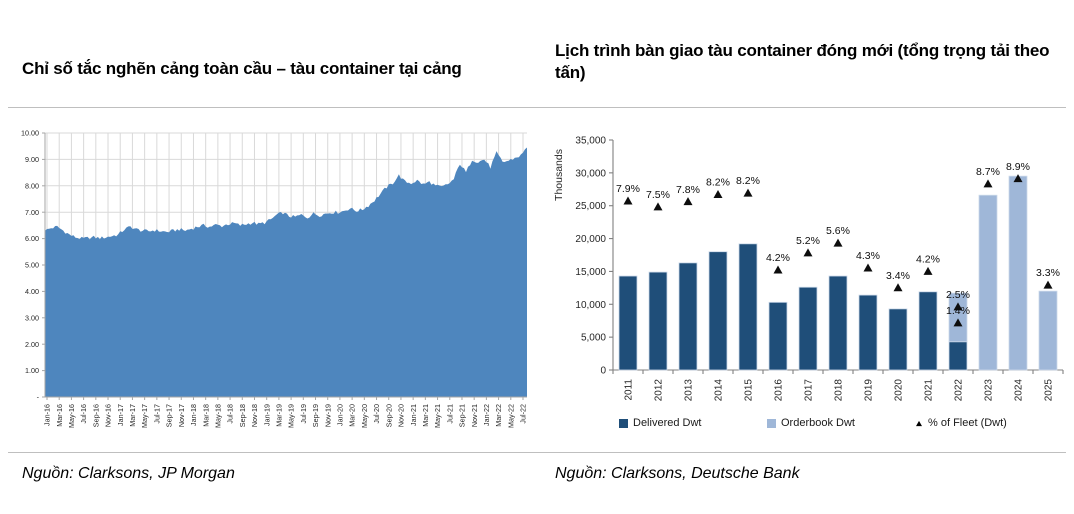 The width and height of the screenshot is (1074, 514). I want to click on fleet-pct-label: 1.4%, so click(958, 311).